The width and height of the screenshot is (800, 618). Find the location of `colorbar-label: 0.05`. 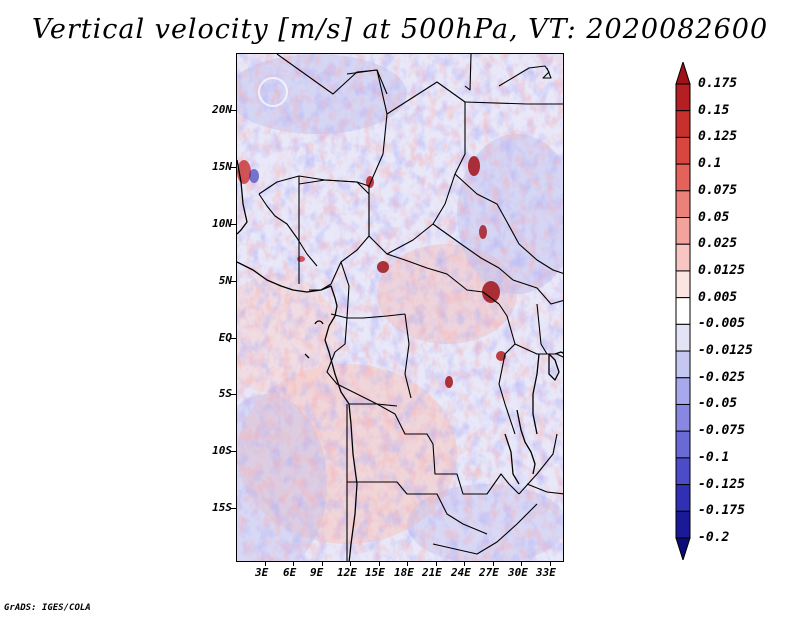

colorbar-label: 0.05 is located at coordinates (714, 217).